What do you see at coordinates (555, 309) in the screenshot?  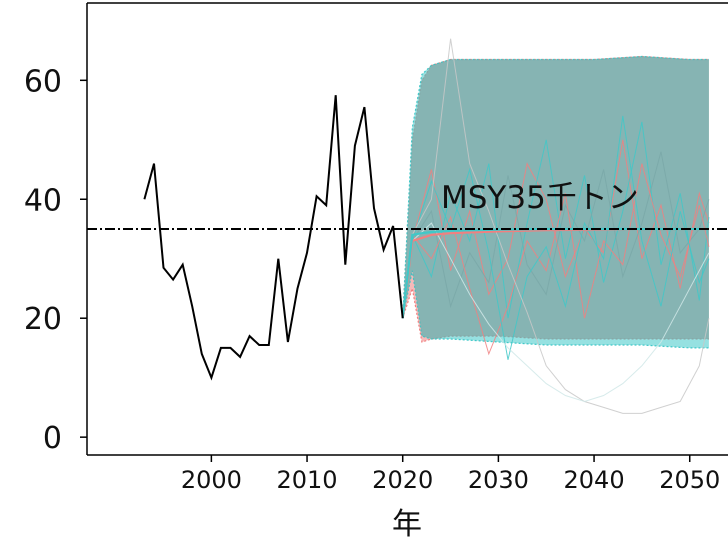 I see `scenario-2-lower` at bounding box center [555, 309].